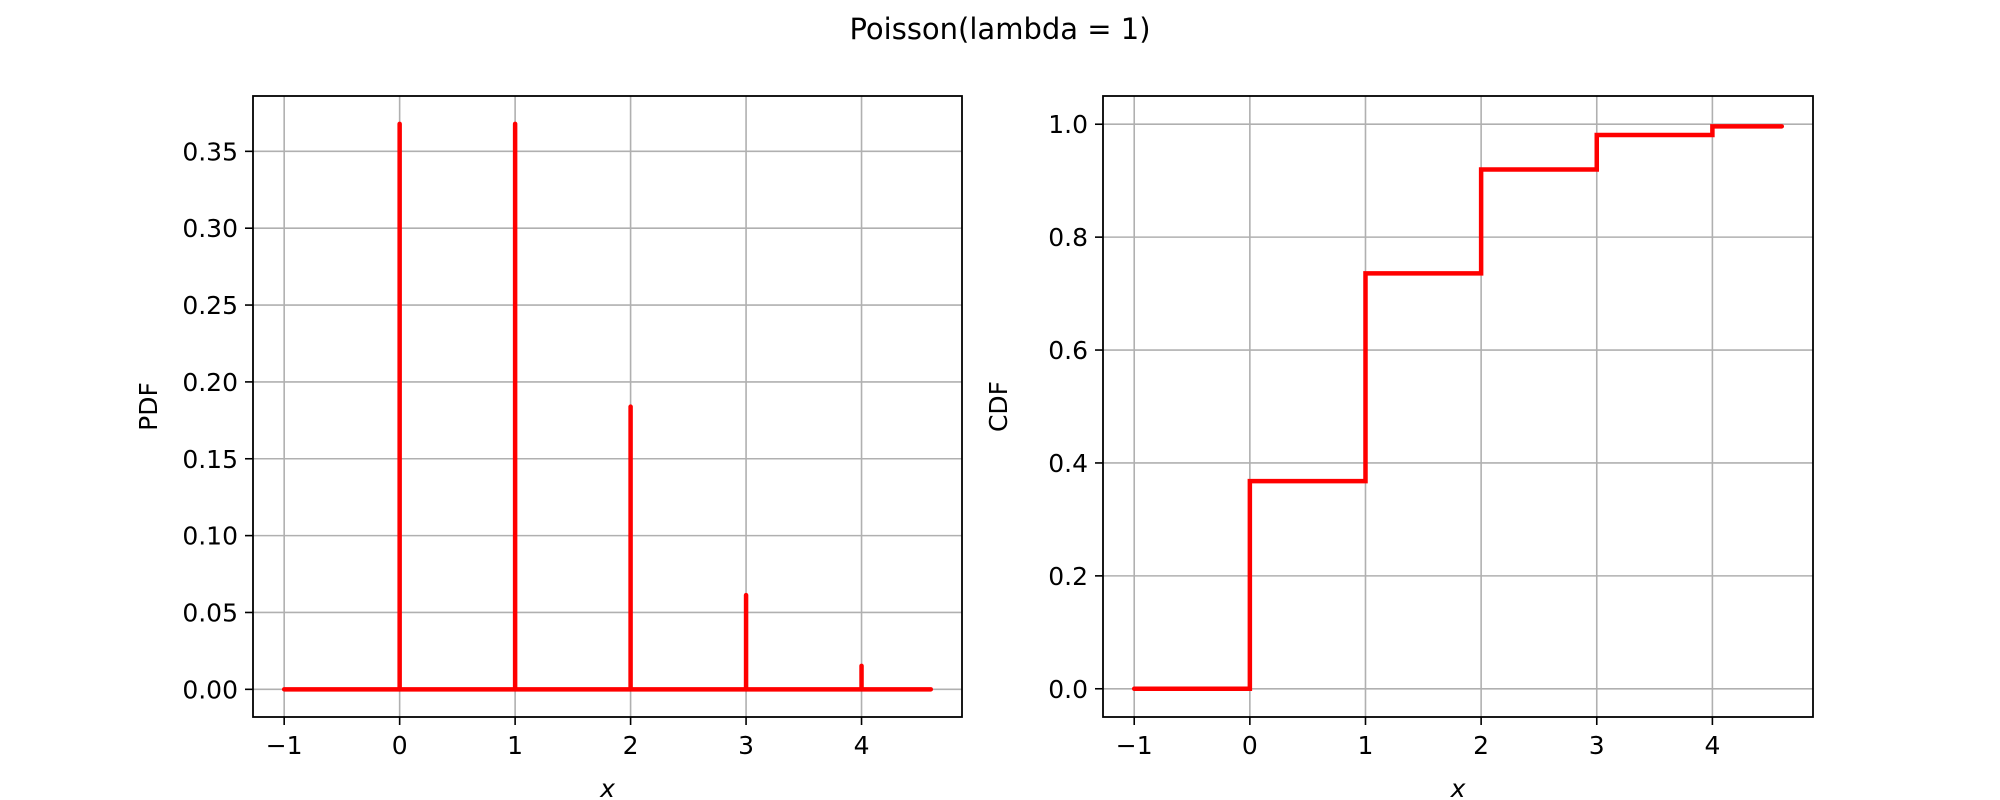 The width and height of the screenshot is (2000, 800). I want to click on pdf-ylabel: PDF, so click(148, 406).